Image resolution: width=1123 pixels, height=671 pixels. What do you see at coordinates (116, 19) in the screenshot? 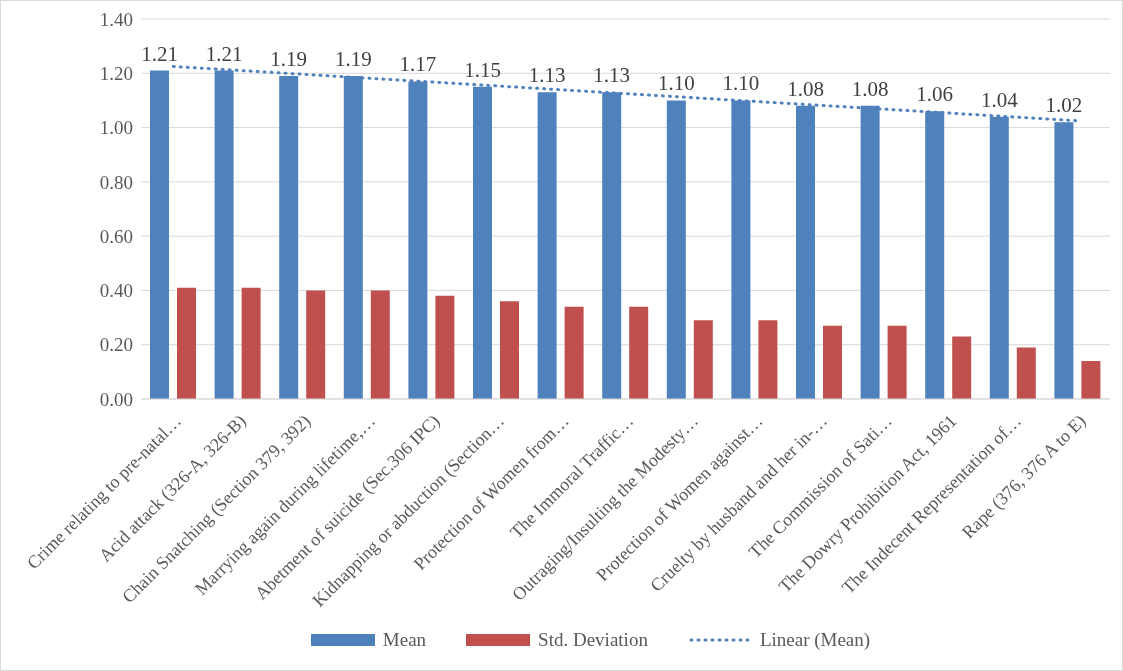
I see `y-tick-label: 1.40` at bounding box center [116, 19].